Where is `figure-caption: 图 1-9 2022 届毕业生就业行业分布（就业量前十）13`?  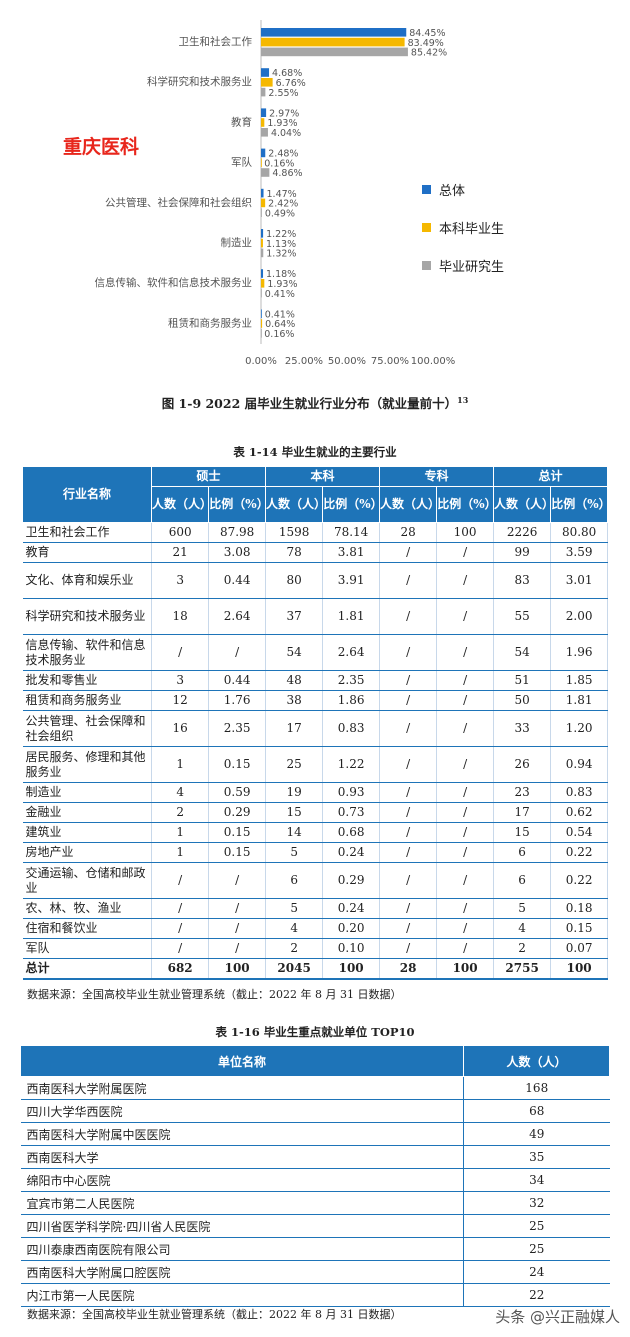
figure-caption: 图 1-9 2022 届毕业生就业行业分布（就业量前十）13 is located at coordinates (315, 402).